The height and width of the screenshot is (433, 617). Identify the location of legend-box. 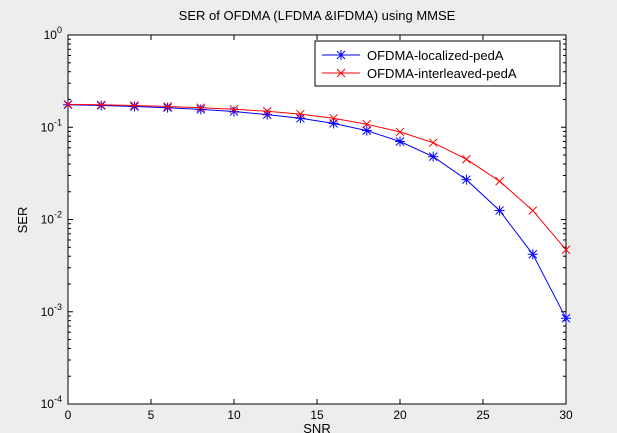
(437, 63).